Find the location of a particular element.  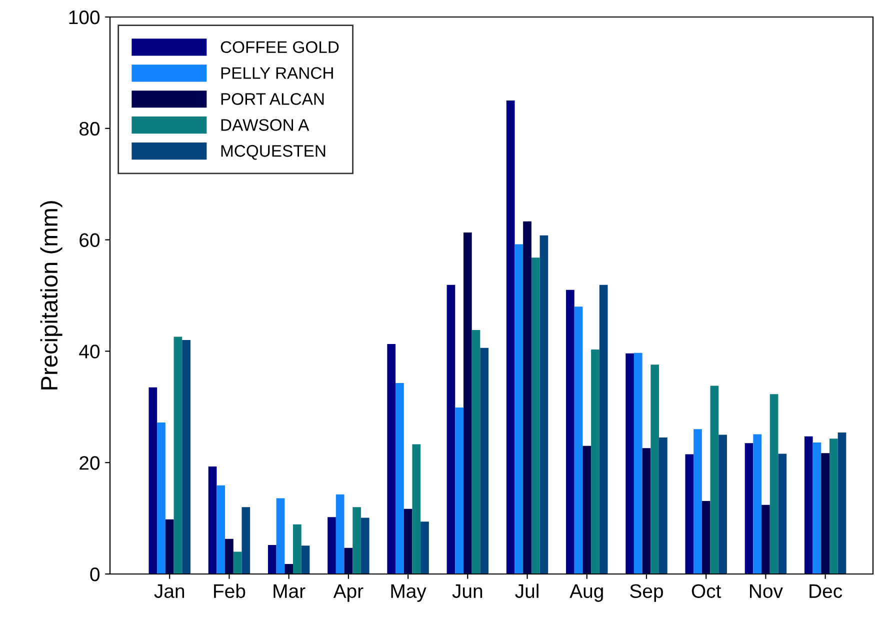

x-tick-label: Jul is located at coordinates (526, 591).